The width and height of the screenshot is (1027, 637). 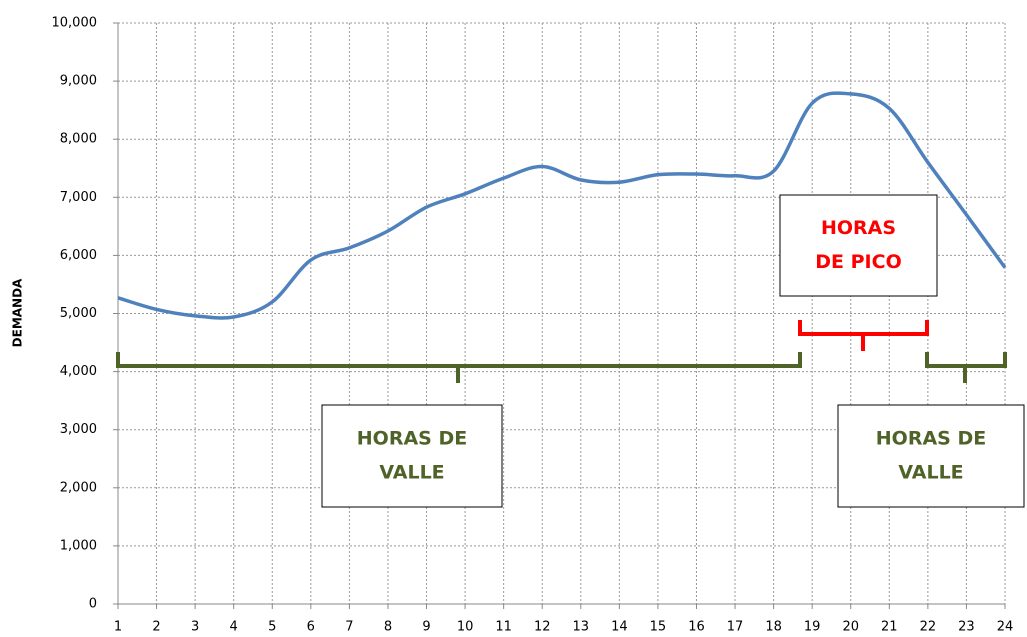 I want to click on y-tick-label: 1,000, so click(x=78, y=545).